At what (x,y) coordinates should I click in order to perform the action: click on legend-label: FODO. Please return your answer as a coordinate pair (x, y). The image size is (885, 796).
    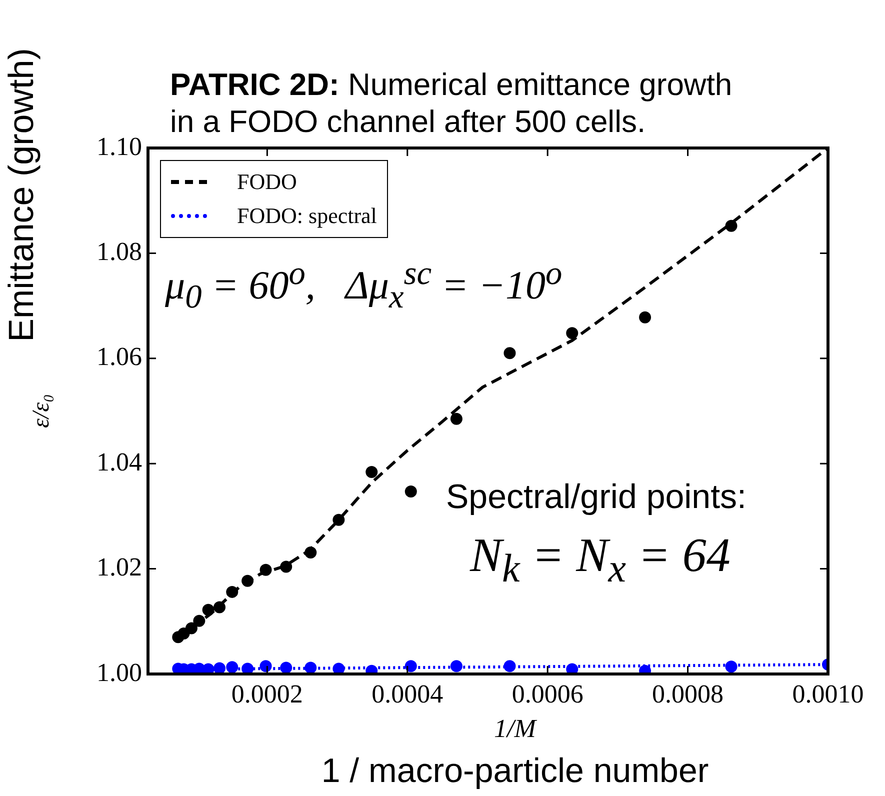
    Looking at the image, I should click on (267, 182).